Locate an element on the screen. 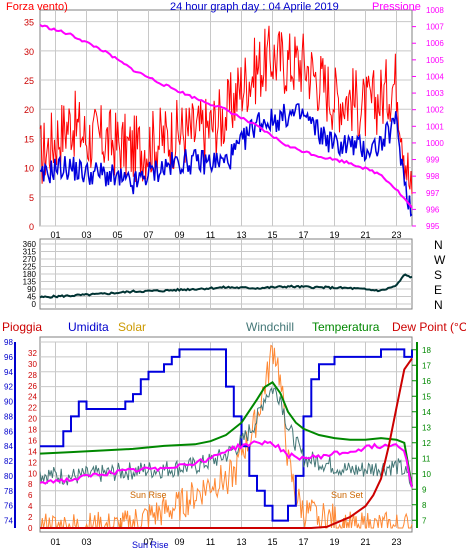  temp-x-tick: 09 is located at coordinates (179, 542).